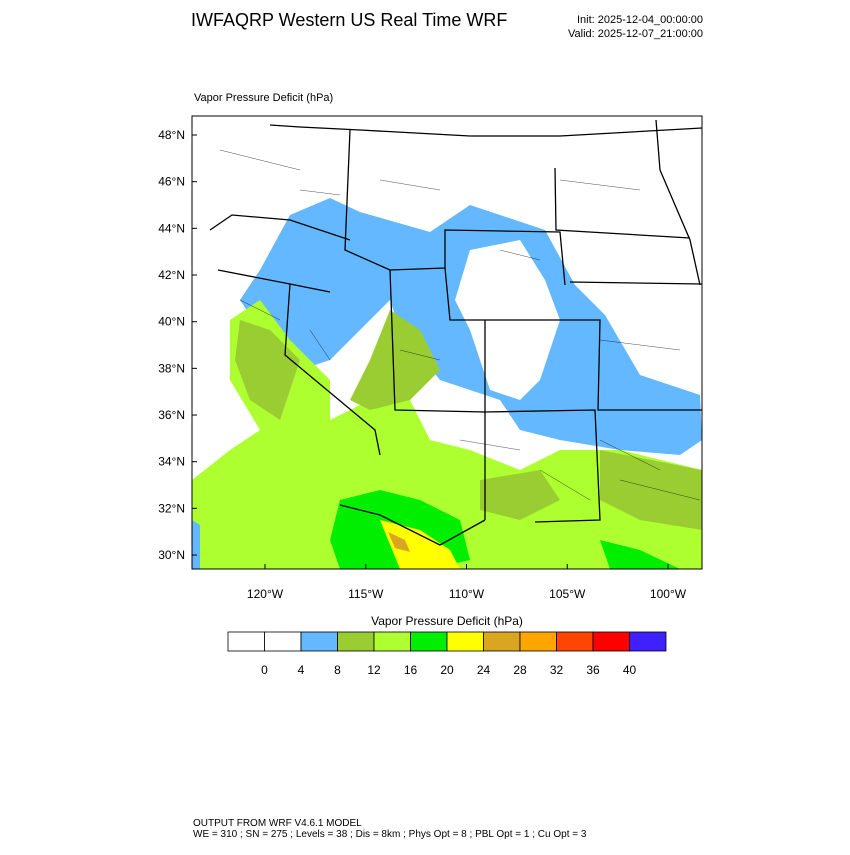 The image size is (850, 855). I want to click on colorbar-label: 4, so click(301, 670).